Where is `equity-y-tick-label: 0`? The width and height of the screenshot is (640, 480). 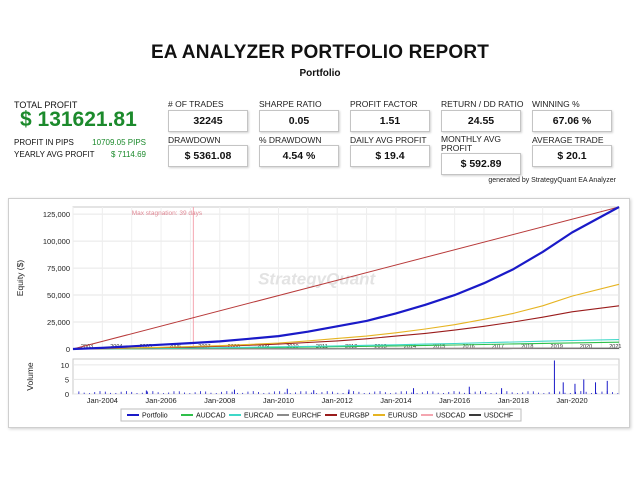 equity-y-tick-label: 0 is located at coordinates (68, 349).